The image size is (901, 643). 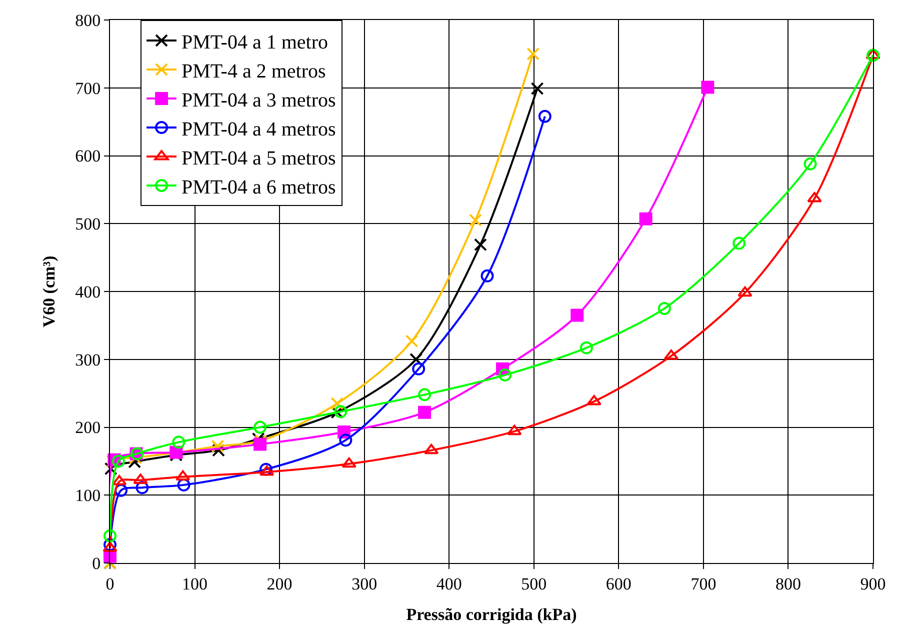 What do you see at coordinates (259, 187) in the screenshot?
I see `legend-label: PMT-04 a 6 metros` at bounding box center [259, 187].